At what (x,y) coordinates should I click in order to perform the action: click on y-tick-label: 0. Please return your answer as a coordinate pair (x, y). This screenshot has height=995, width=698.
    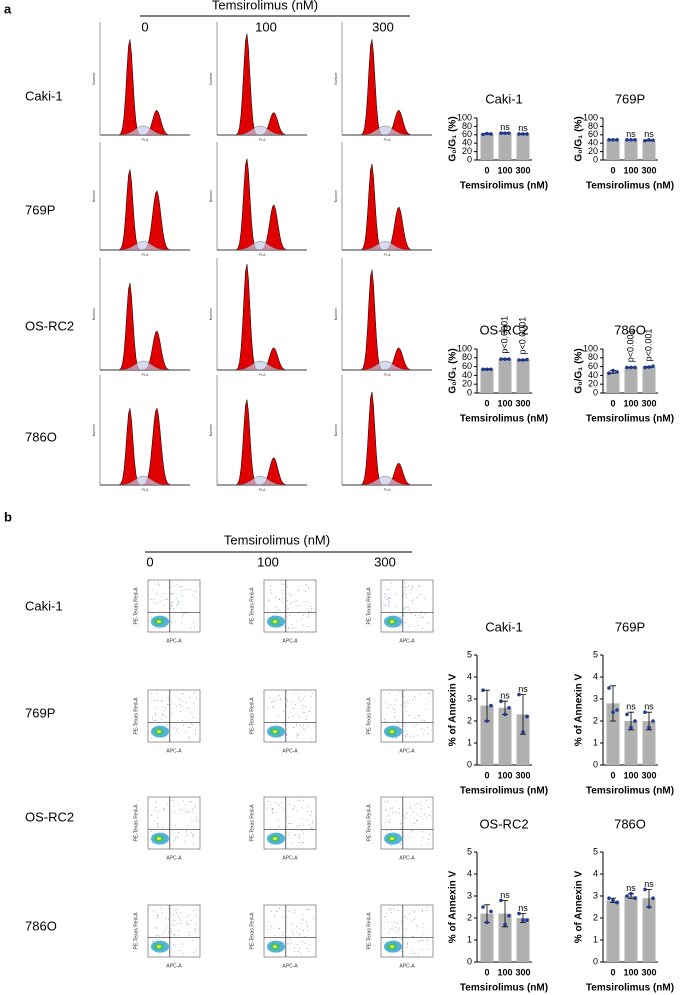
    Looking at the image, I should click on (595, 961).